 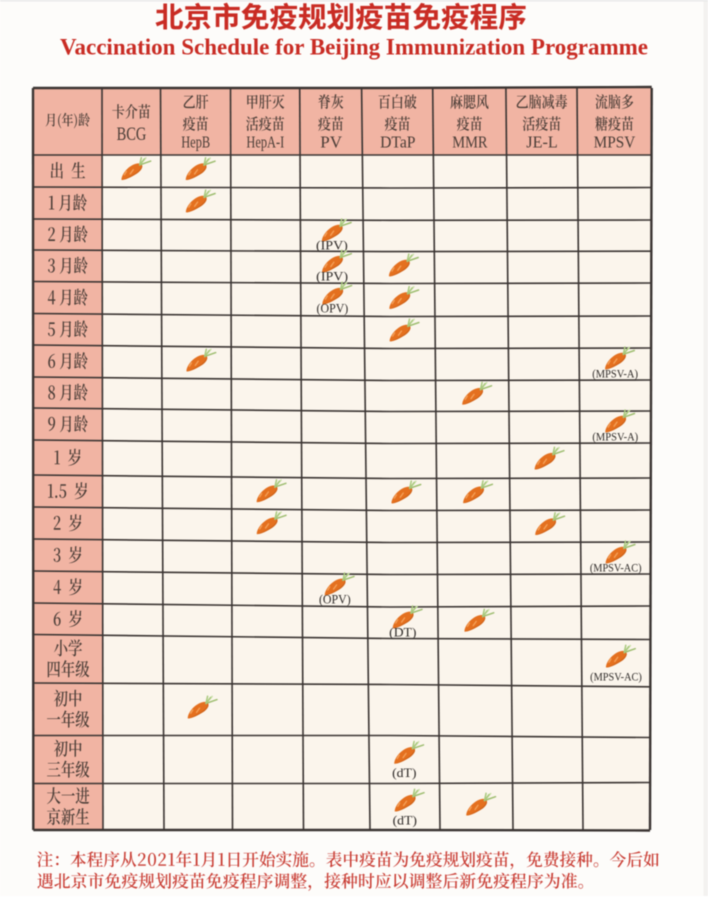 What do you see at coordinates (132, 133) in the screenshot?
I see `svg-text: BCG` at bounding box center [132, 133].